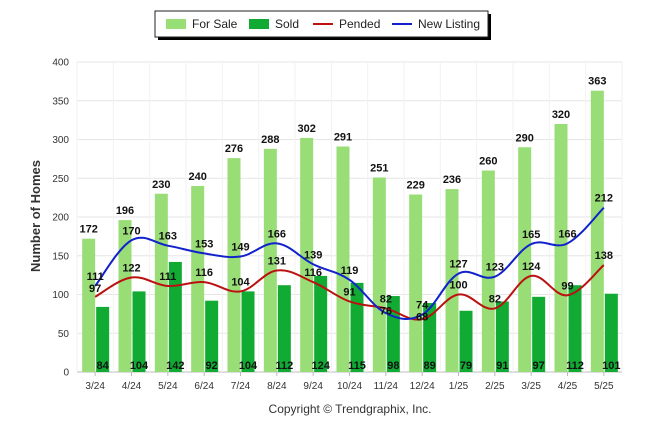  What do you see at coordinates (306, 129) in the screenshot?
I see `label-for-sale: 302` at bounding box center [306, 129].